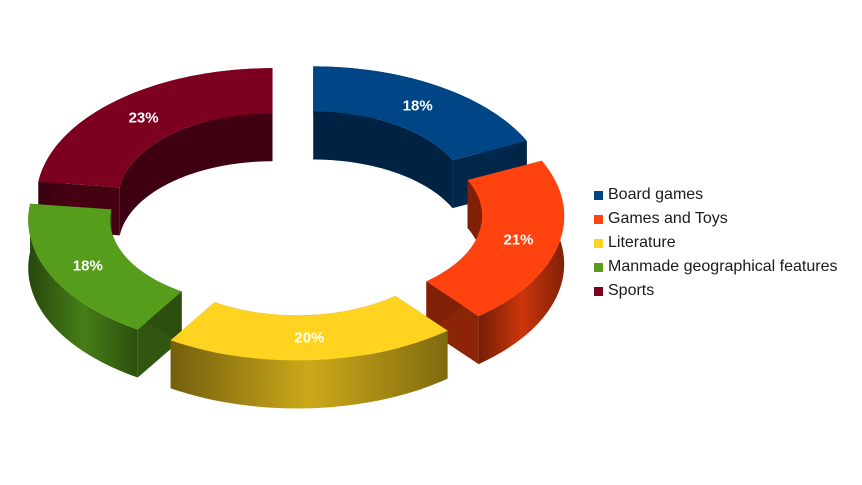 This screenshot has width=862, height=485. I want to click on legend-label: Sports, so click(631, 290).